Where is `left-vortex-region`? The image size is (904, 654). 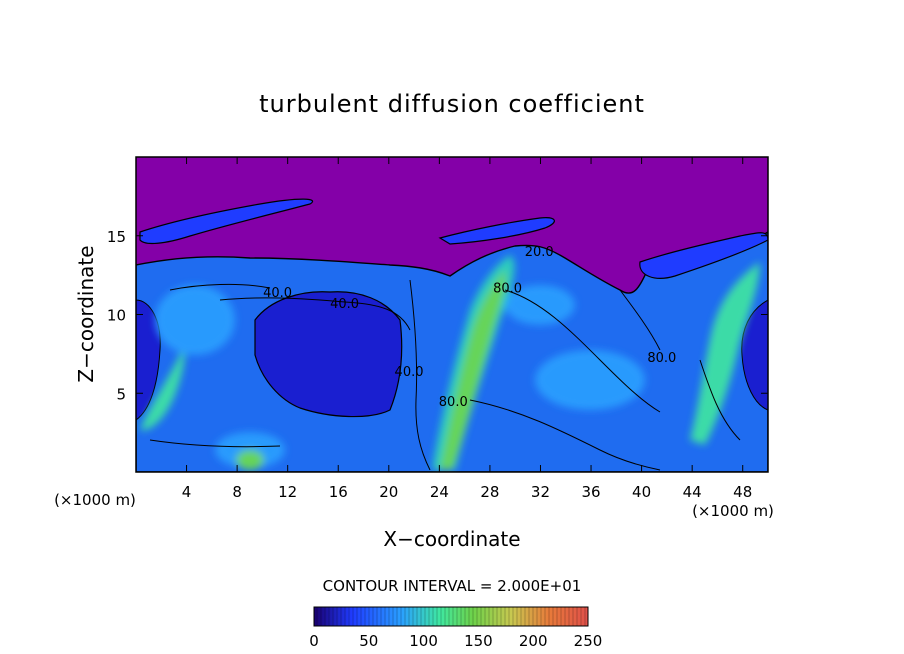
left-vortex-region is located at coordinates (148, 360).